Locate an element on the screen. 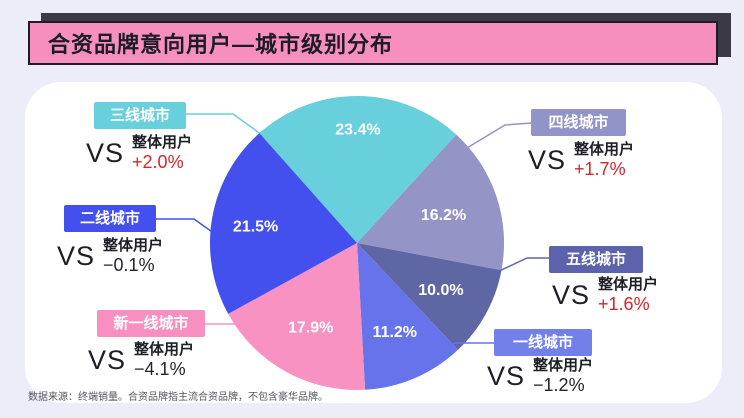 The image size is (744, 418). pie-value-label-四线城市: 16.2% is located at coordinates (443, 215).